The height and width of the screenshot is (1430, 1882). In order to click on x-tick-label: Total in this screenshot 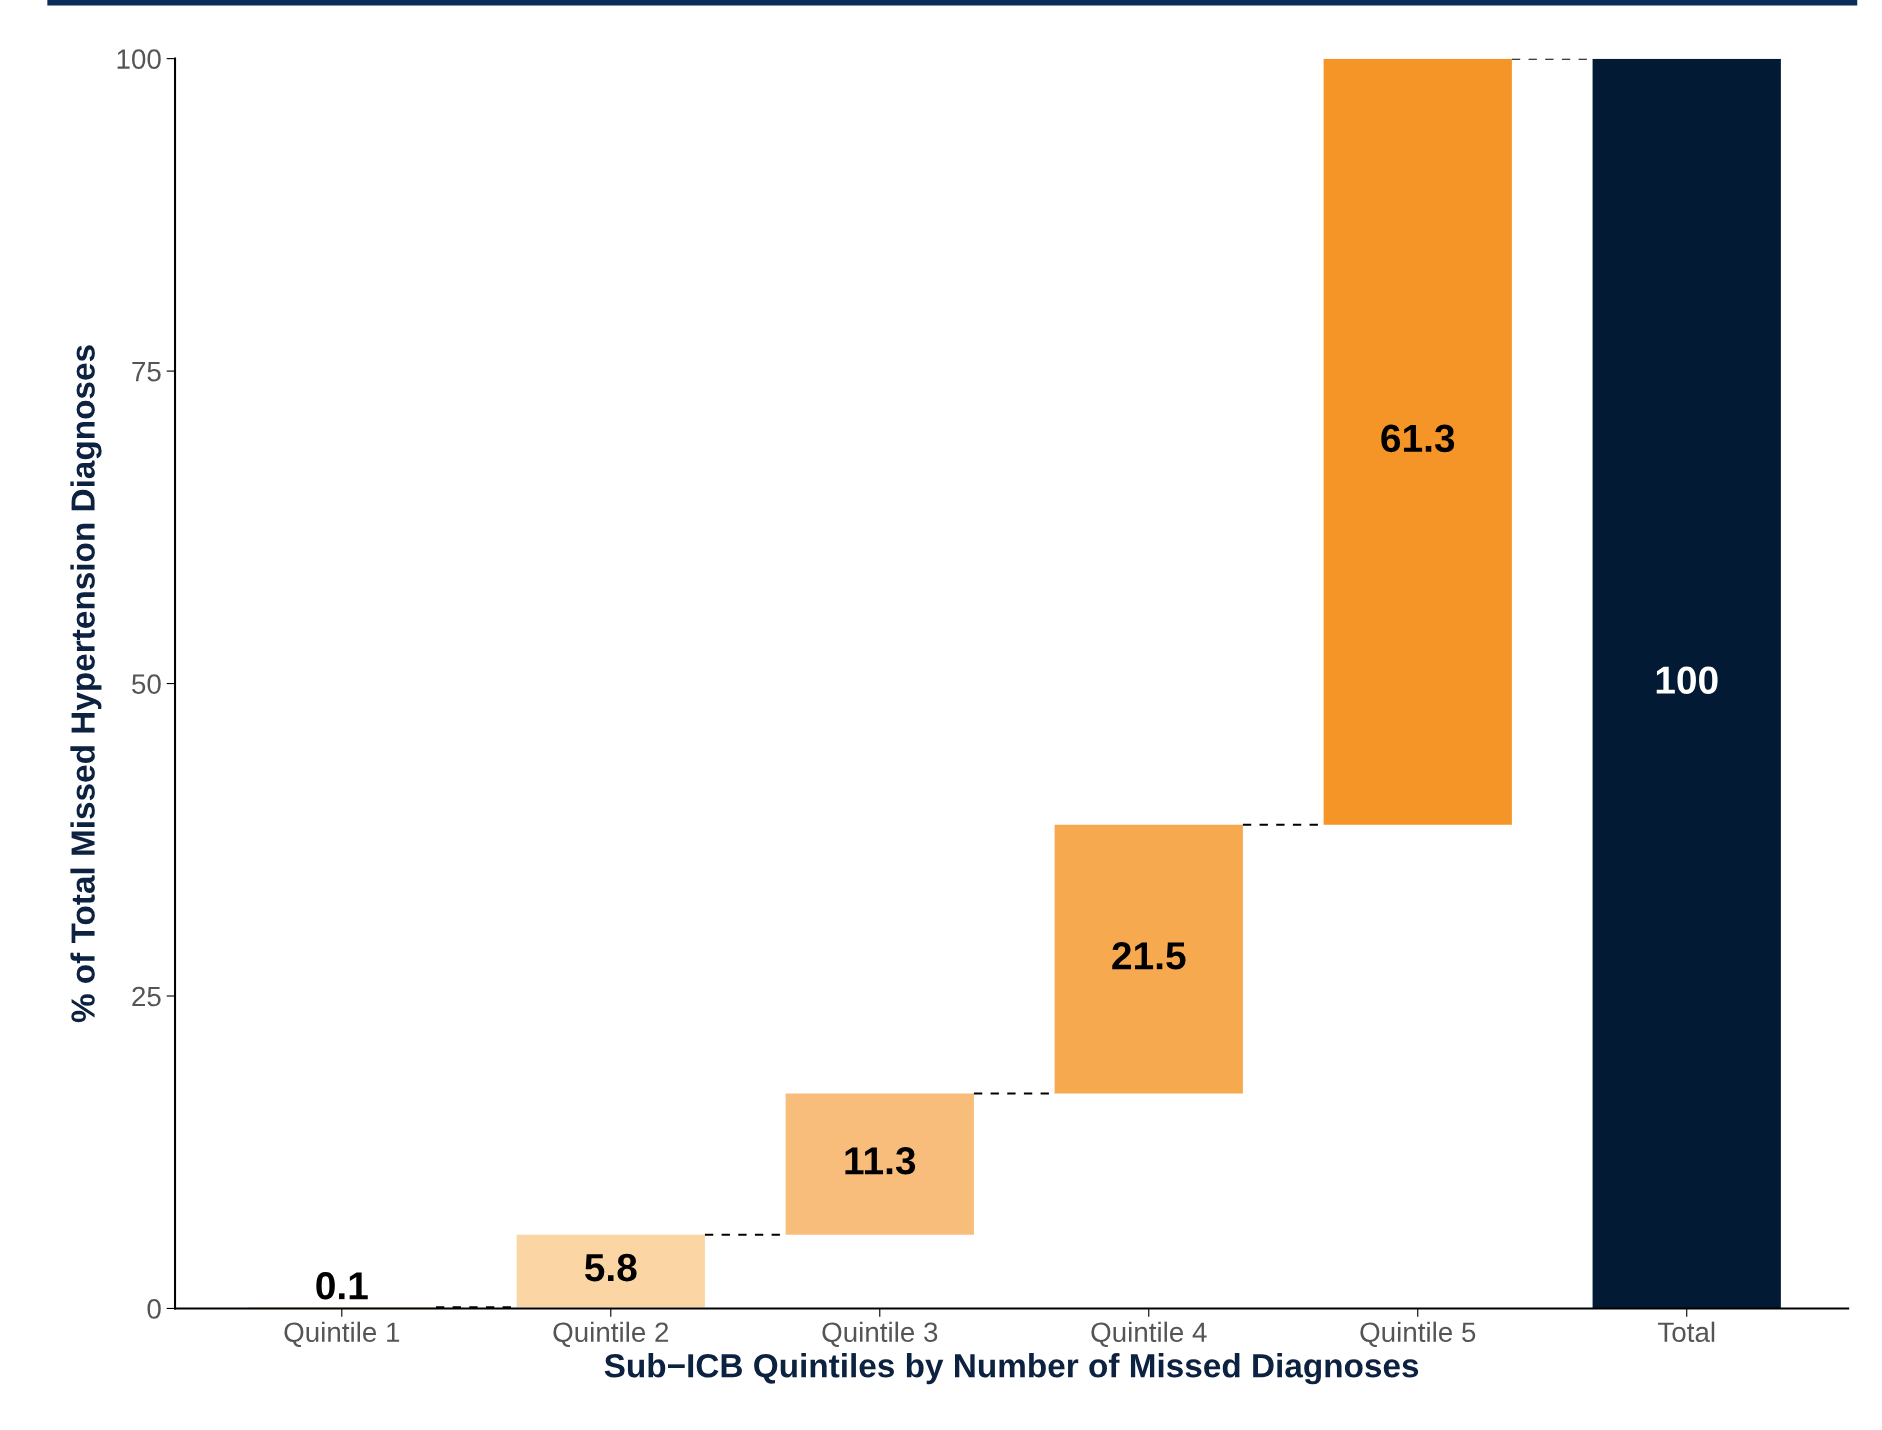, I will do `click(1686, 1332)`.